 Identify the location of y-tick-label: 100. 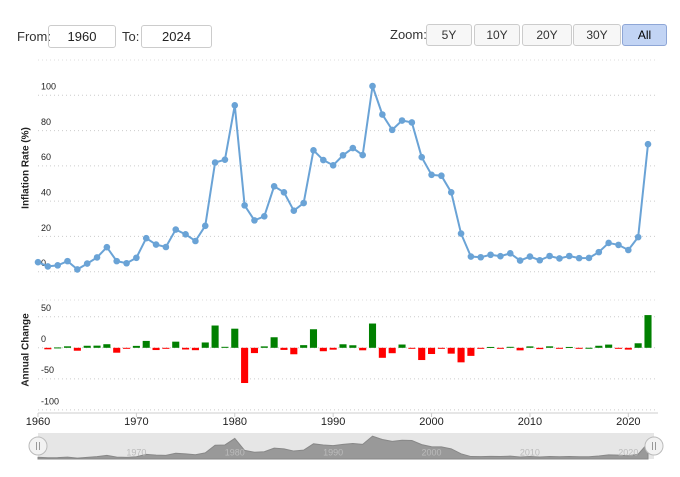
(48, 87).